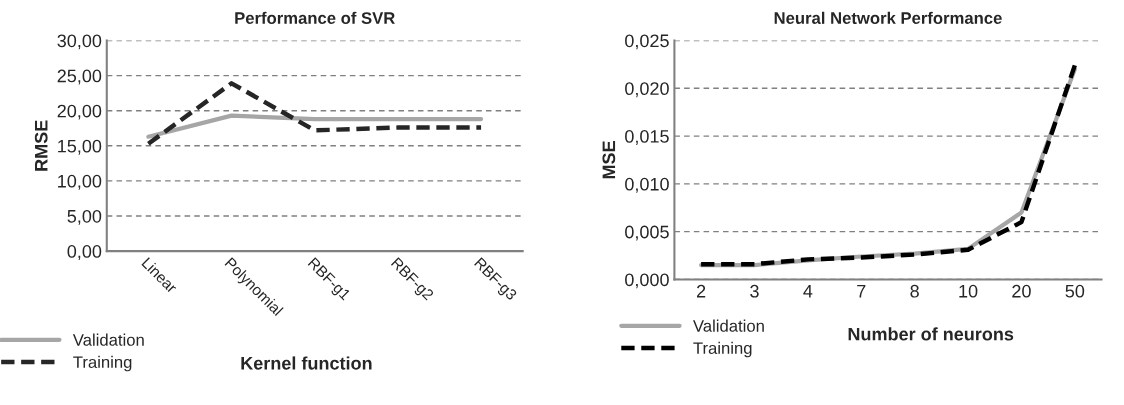 This screenshot has height=405, width=1124. What do you see at coordinates (315, 17) in the screenshot?
I see `chart-title: Performance of SVR` at bounding box center [315, 17].